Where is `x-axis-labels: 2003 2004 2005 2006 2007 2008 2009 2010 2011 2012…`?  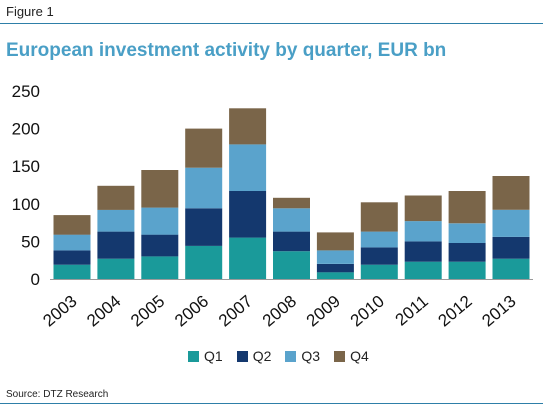 x-axis-labels: 2003 2004 2005 2006 2007 2008 2009 2010 2011 2012… is located at coordinates (279, 311).